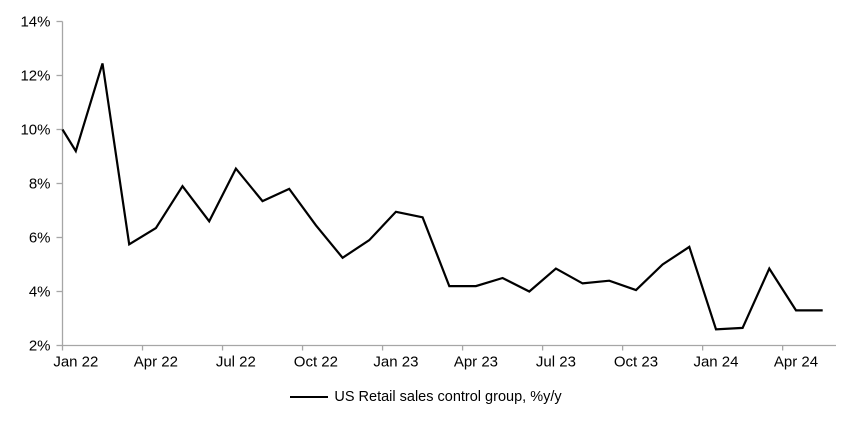 This screenshot has width=852, height=423. What do you see at coordinates (40, 346) in the screenshot?
I see `y-tick-label: 2%` at bounding box center [40, 346].